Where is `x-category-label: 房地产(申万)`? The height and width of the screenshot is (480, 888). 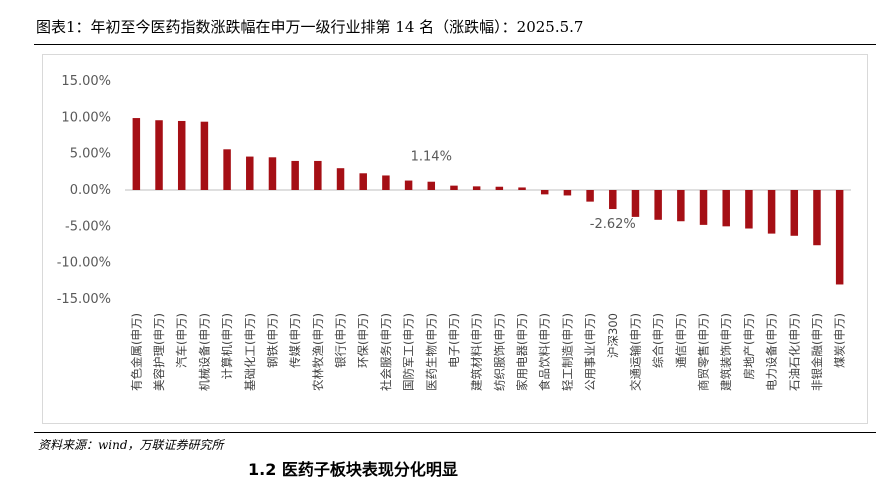
x-category-label: 房地产(申万) is located at coordinates (749, 346).